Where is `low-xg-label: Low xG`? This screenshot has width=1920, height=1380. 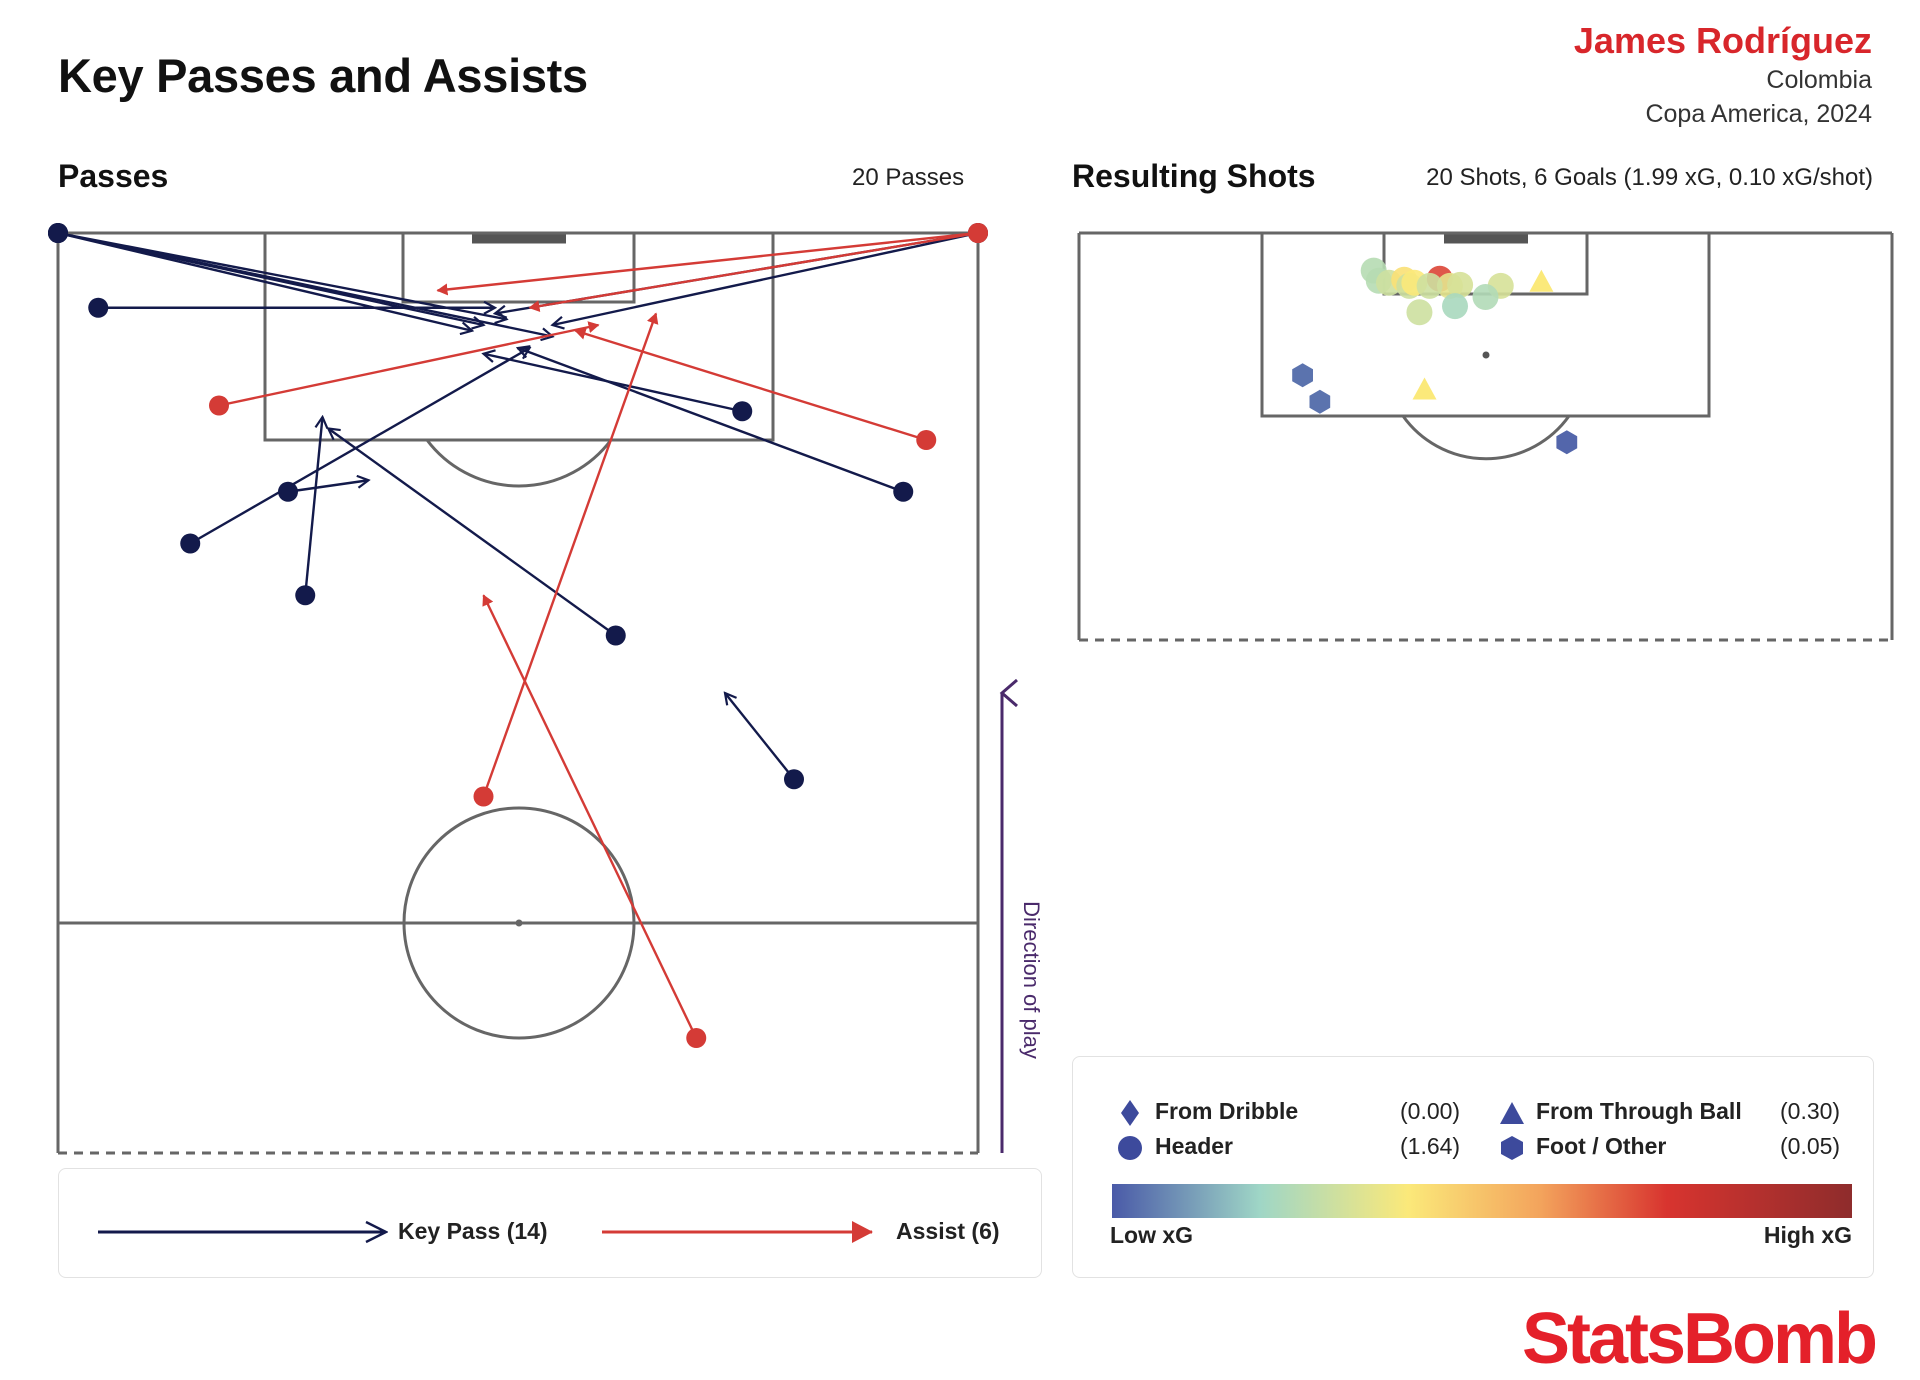
low-xg-label: Low xG is located at coordinates (1152, 1235).